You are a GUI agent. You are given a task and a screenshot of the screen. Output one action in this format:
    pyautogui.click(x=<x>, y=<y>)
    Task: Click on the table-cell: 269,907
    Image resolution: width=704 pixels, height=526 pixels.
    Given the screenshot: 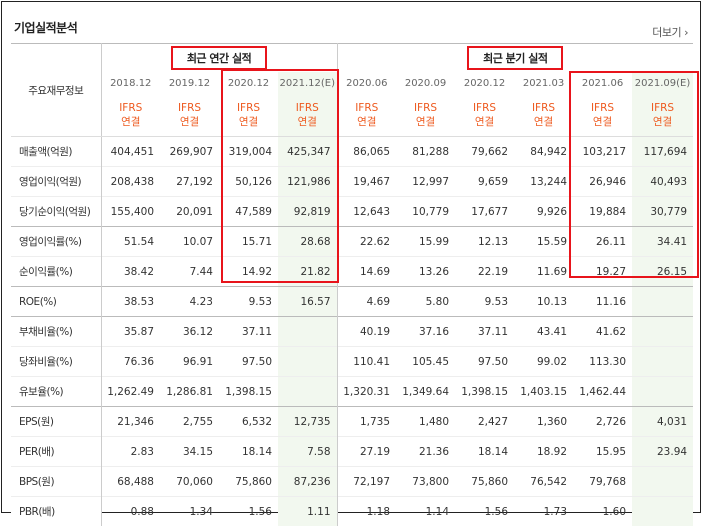 What is the action you would take?
    pyautogui.click(x=189, y=152)
    